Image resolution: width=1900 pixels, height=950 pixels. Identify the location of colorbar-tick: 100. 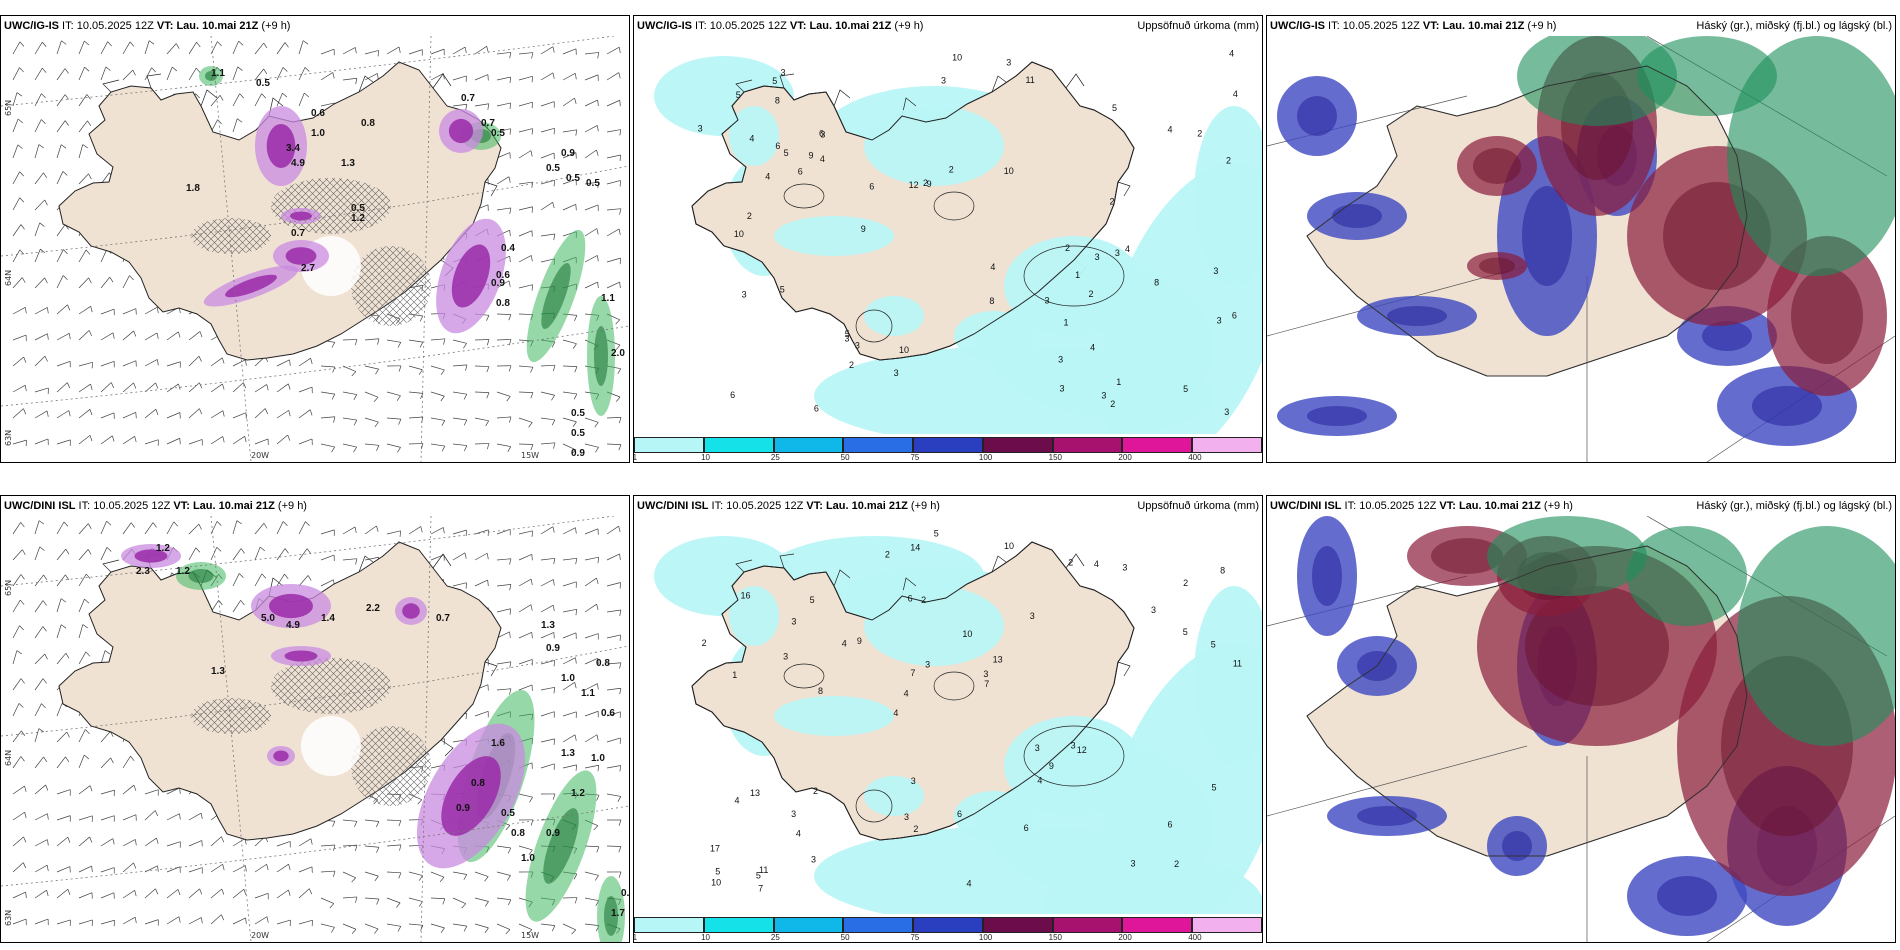
(985, 457).